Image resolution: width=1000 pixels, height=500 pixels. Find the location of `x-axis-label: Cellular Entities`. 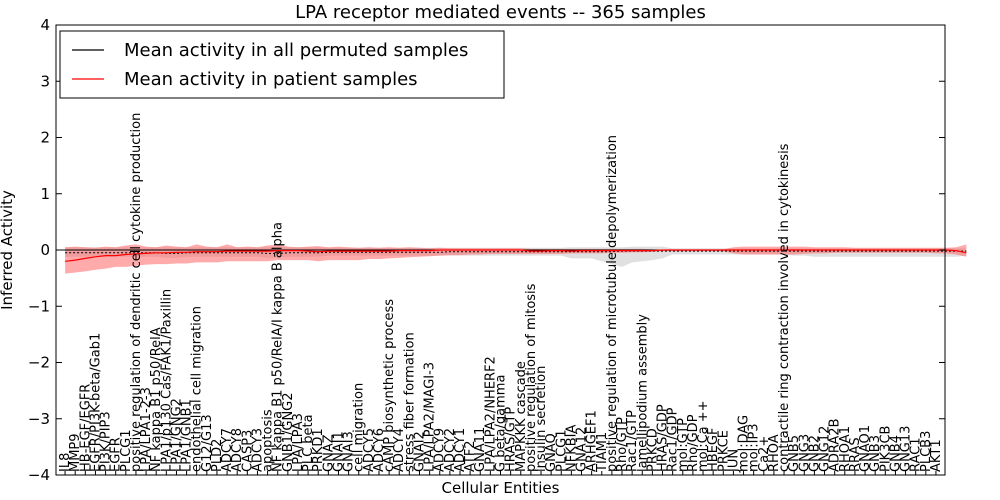

x-axis-label: Cellular Entities is located at coordinates (501, 488).